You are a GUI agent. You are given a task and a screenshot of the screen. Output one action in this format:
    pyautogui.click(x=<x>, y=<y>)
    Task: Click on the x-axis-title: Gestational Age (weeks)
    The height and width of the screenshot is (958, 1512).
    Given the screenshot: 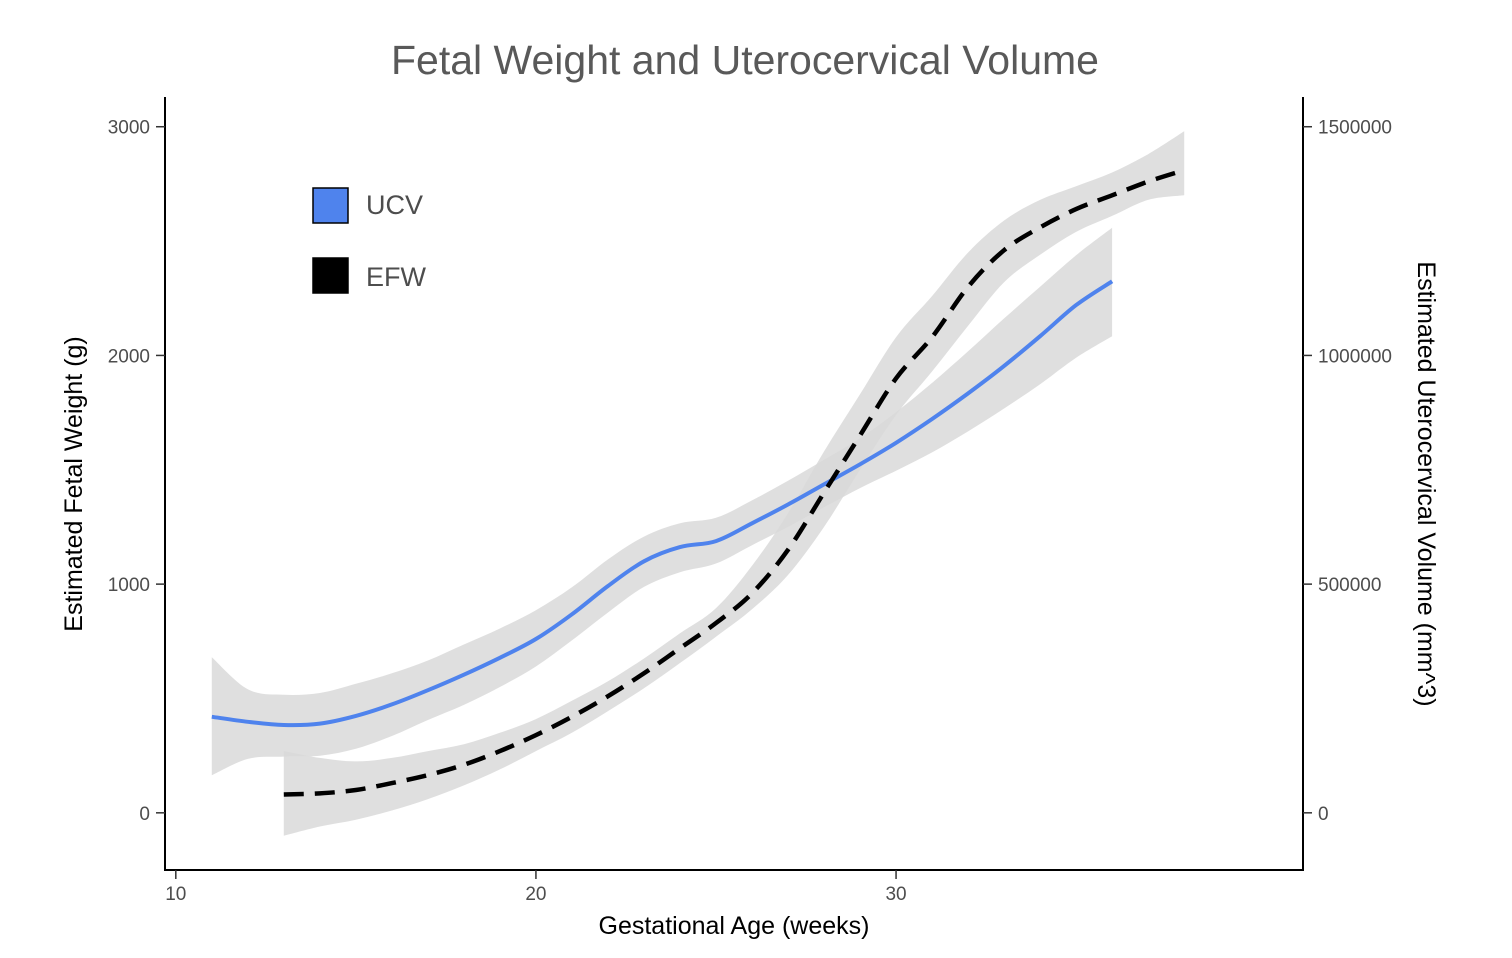 What is the action you would take?
    pyautogui.click(x=734, y=926)
    